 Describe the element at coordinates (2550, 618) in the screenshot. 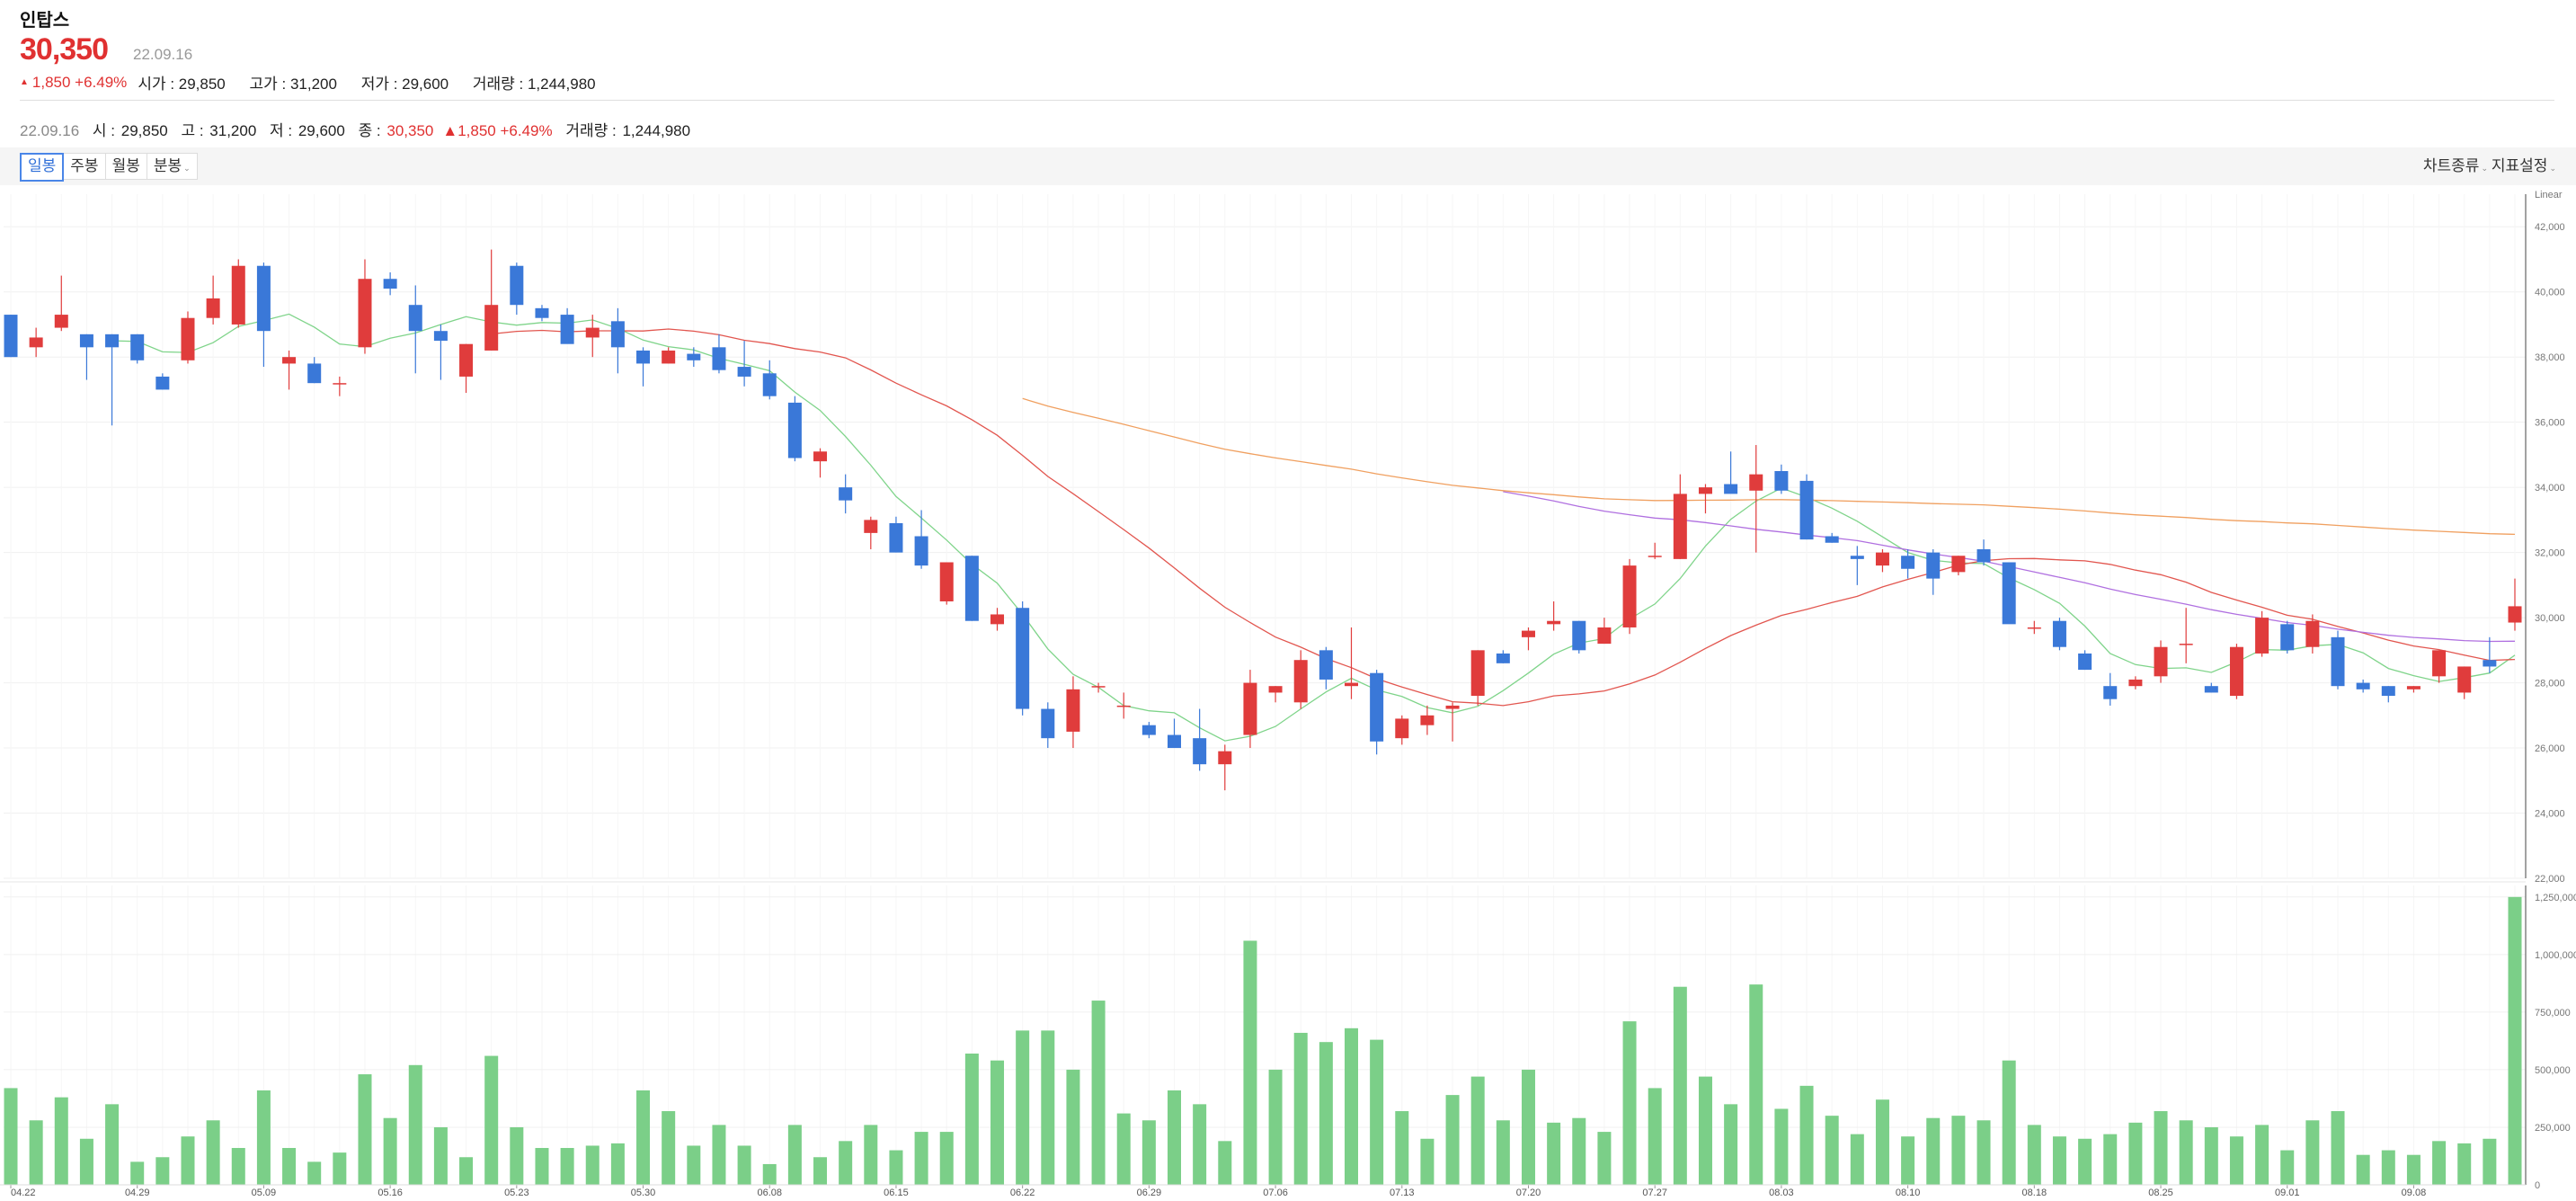

I see `price-y-tick-label: 30,000` at that location.